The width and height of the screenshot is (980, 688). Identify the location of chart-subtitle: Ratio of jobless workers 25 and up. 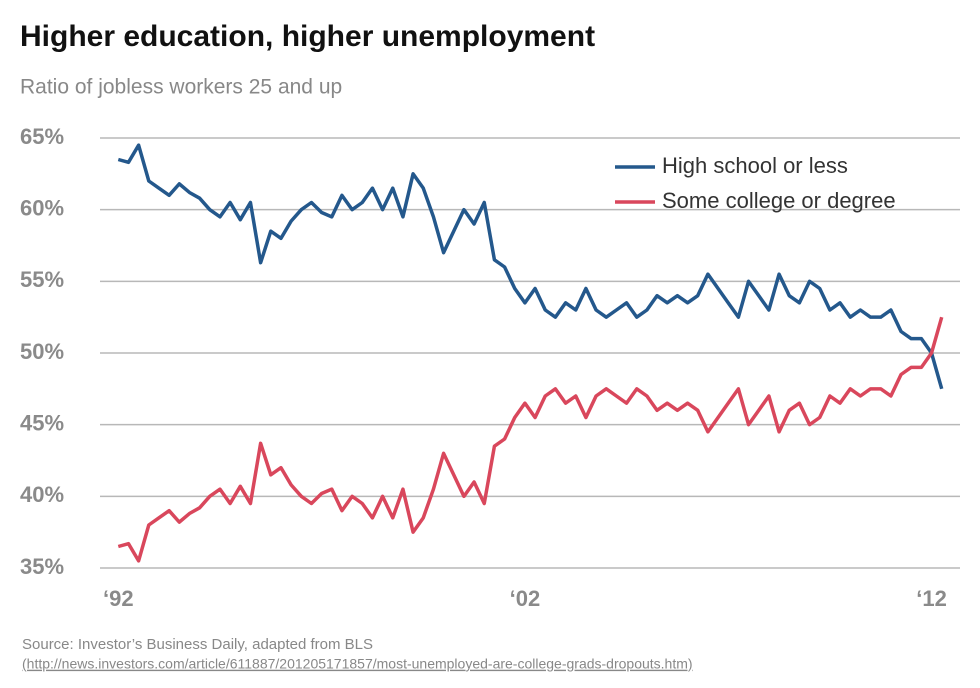
(181, 87).